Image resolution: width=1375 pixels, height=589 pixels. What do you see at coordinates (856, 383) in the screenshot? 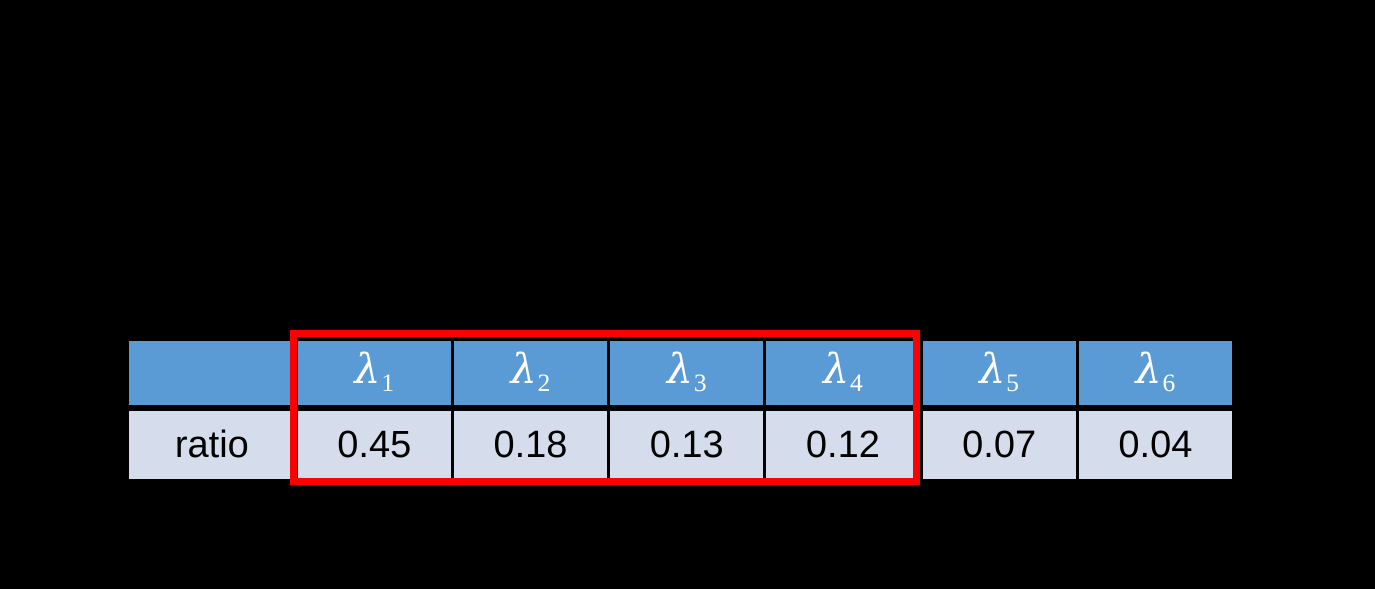
I see `lambda-4-subscript: 4` at bounding box center [856, 383].